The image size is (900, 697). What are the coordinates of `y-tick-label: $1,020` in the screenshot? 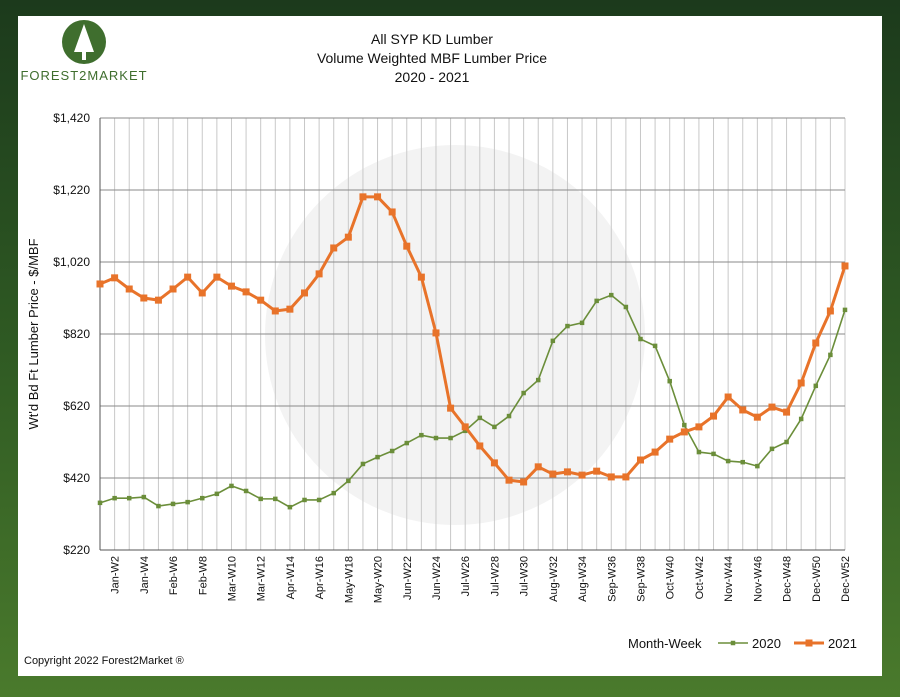 It's located at (71, 262).